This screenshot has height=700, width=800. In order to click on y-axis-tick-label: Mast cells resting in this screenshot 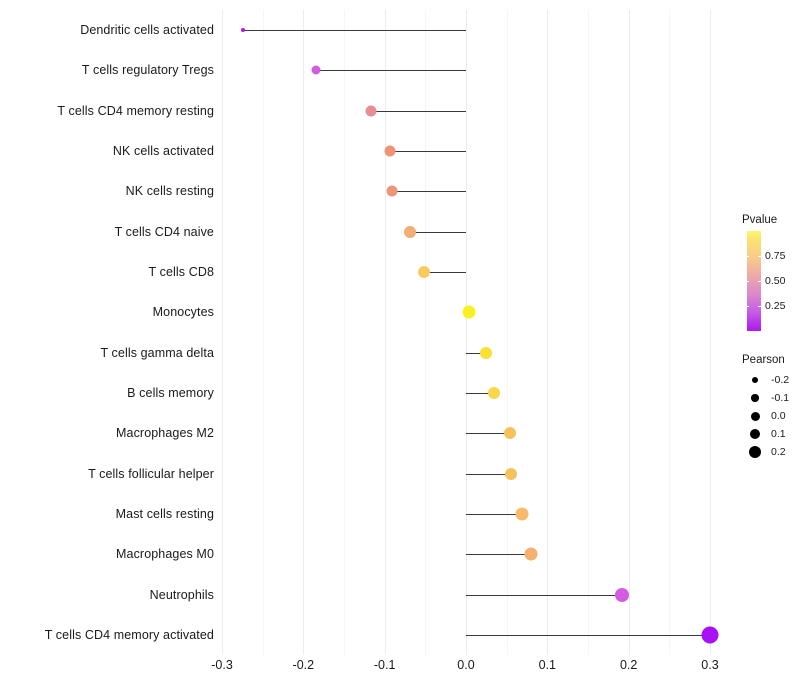, I will do `click(164, 513)`.